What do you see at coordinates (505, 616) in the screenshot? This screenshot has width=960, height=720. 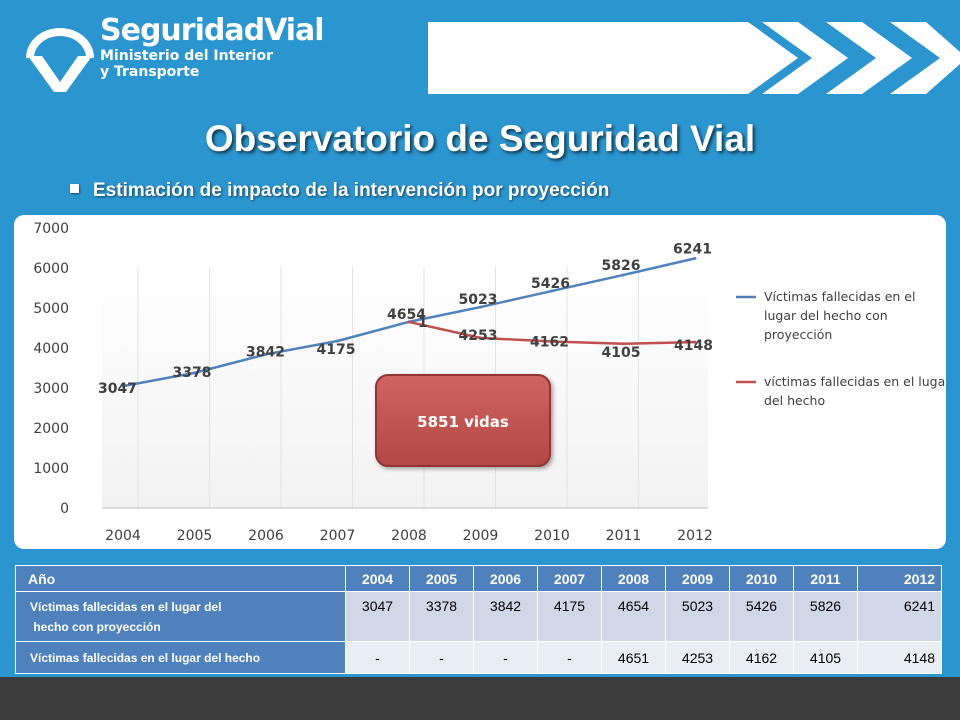 I see `table-cell: 3842` at bounding box center [505, 616].